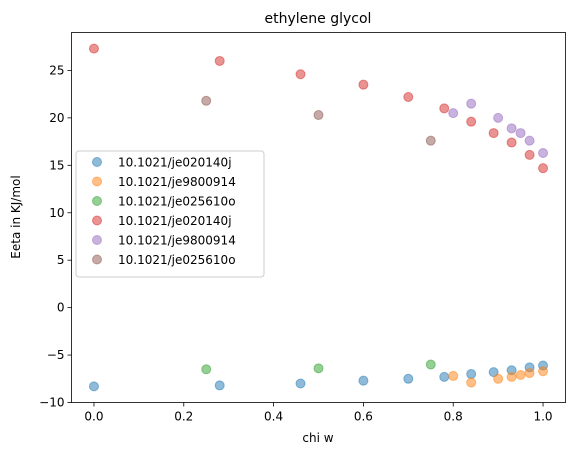 Image resolution: width=574 pixels, height=455 pixels. I want to click on x-tick-label: 0.4, so click(273, 417).